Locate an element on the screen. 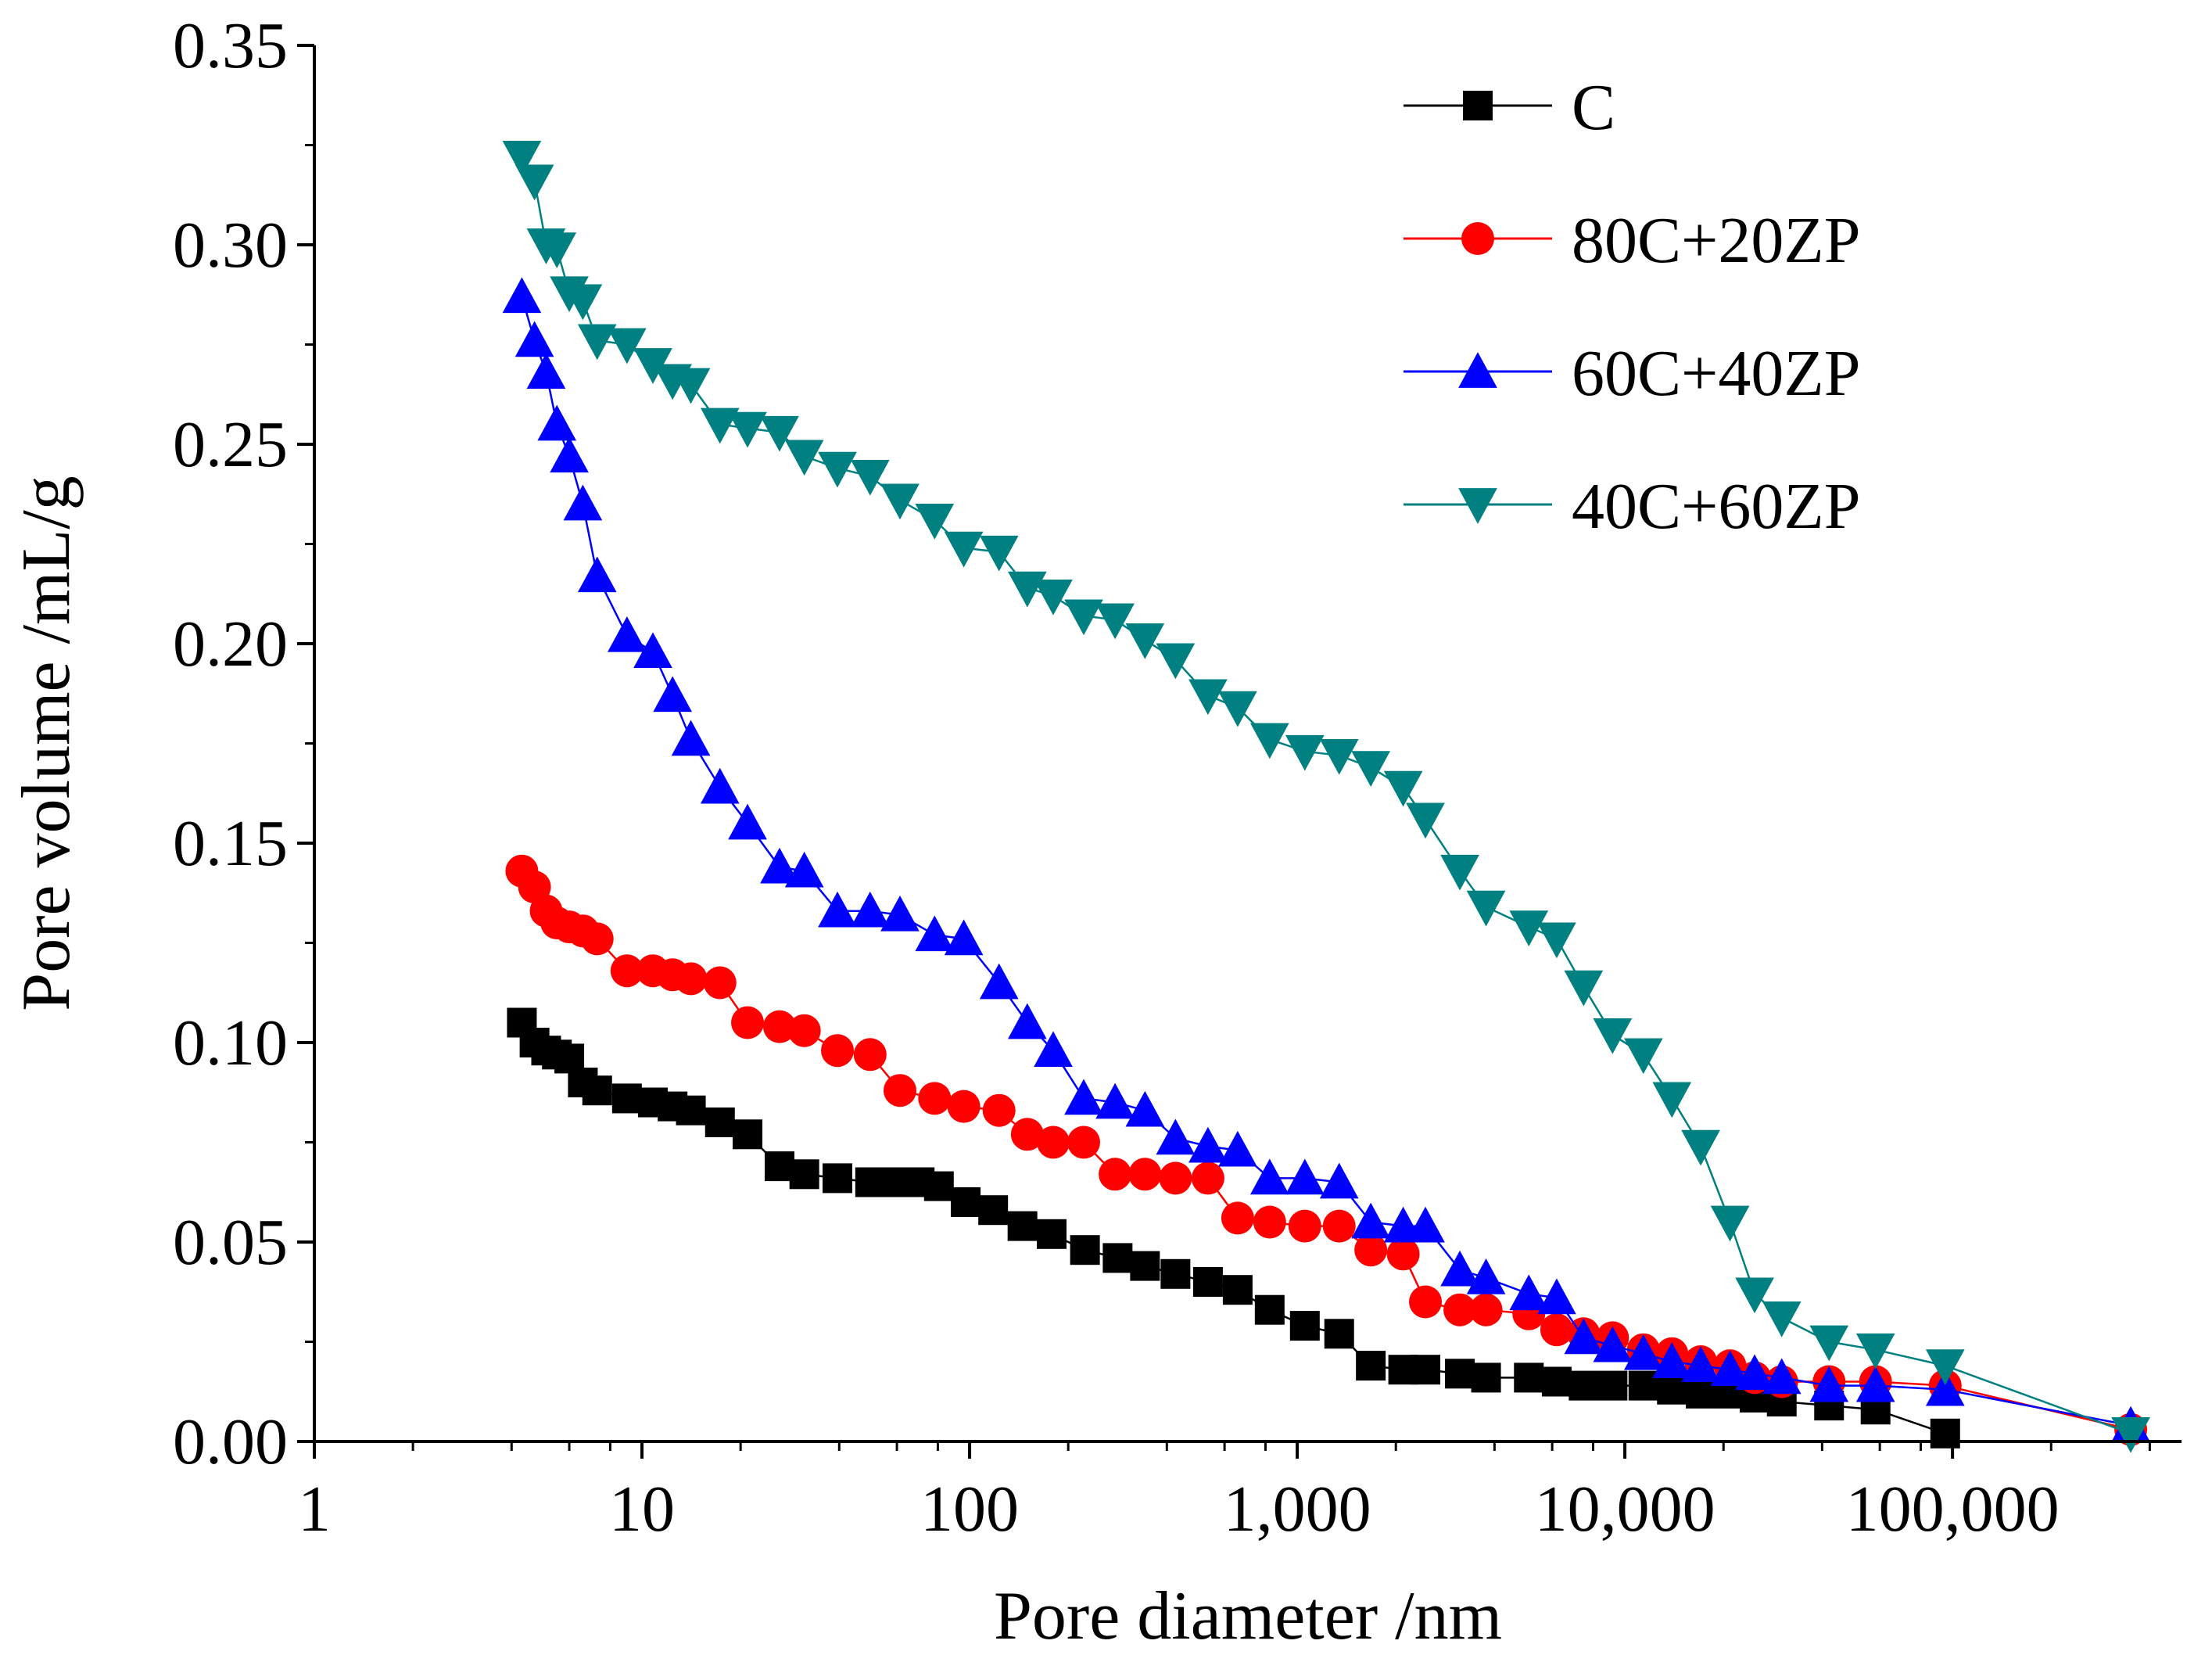 The height and width of the screenshot is (1655, 2212). legend-label: C is located at coordinates (1593, 107).